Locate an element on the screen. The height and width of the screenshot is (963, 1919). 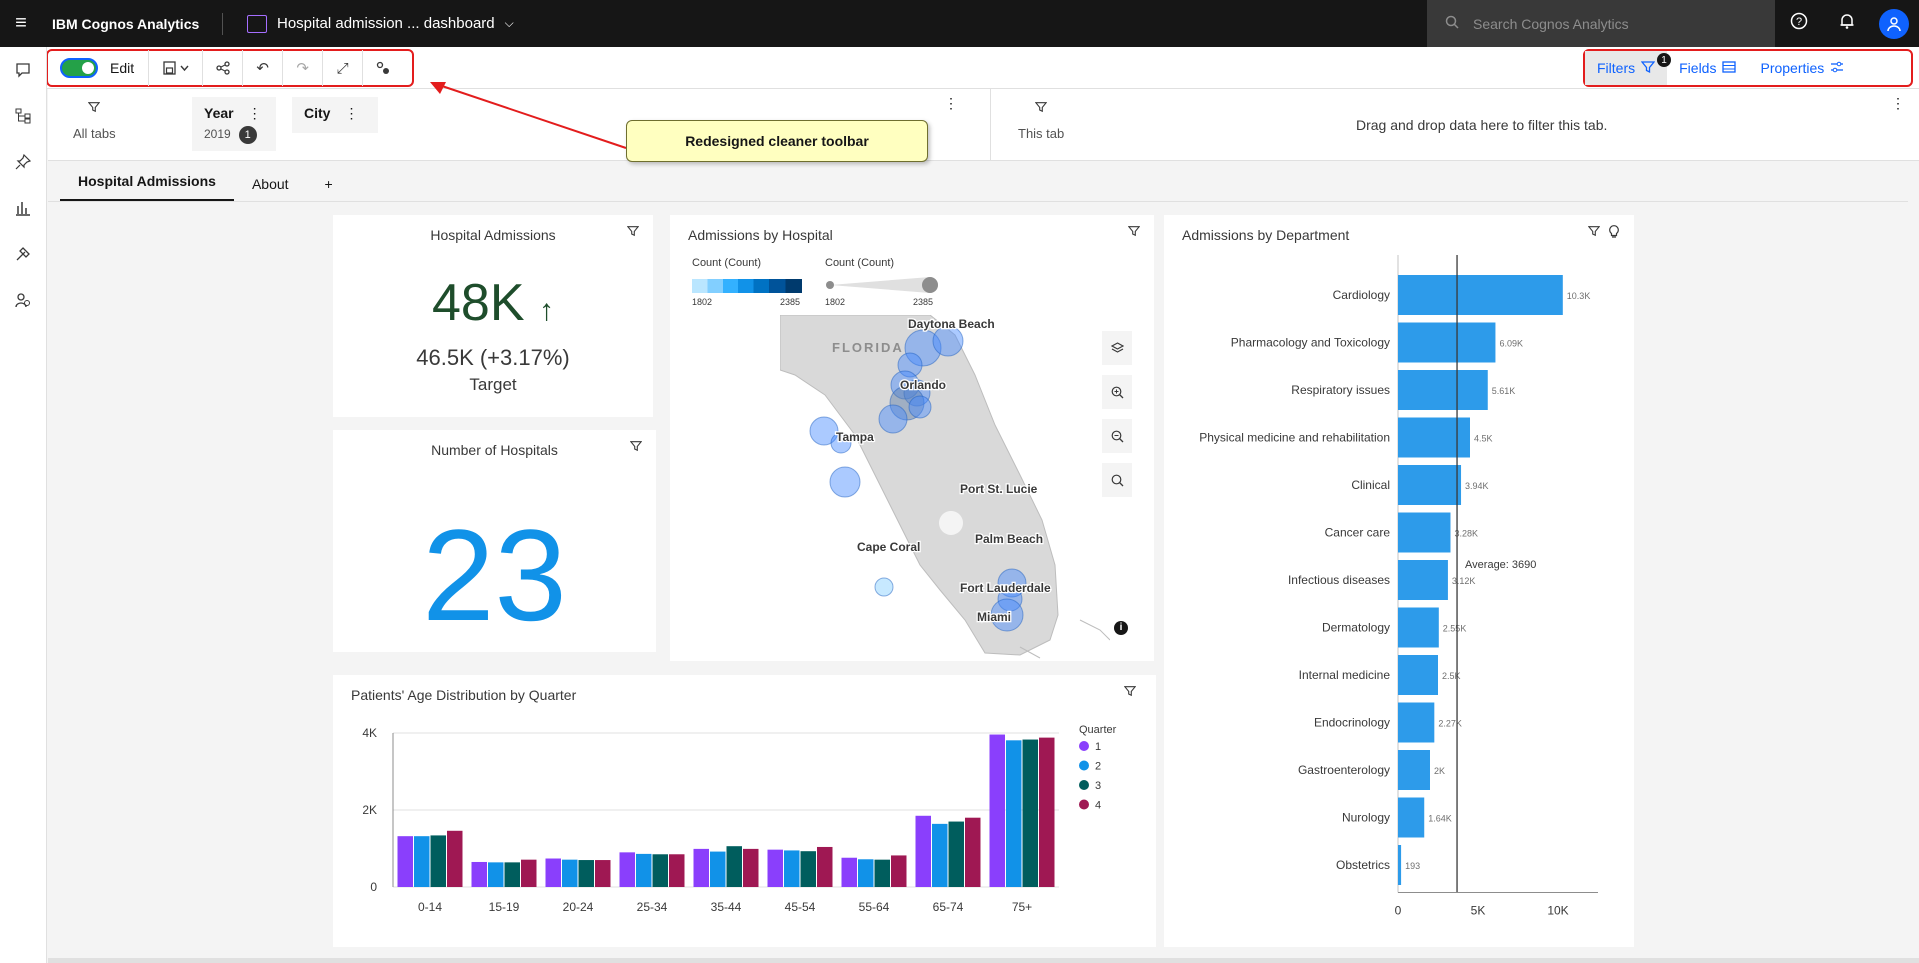
edit-toggle is located at coordinates (79, 68).